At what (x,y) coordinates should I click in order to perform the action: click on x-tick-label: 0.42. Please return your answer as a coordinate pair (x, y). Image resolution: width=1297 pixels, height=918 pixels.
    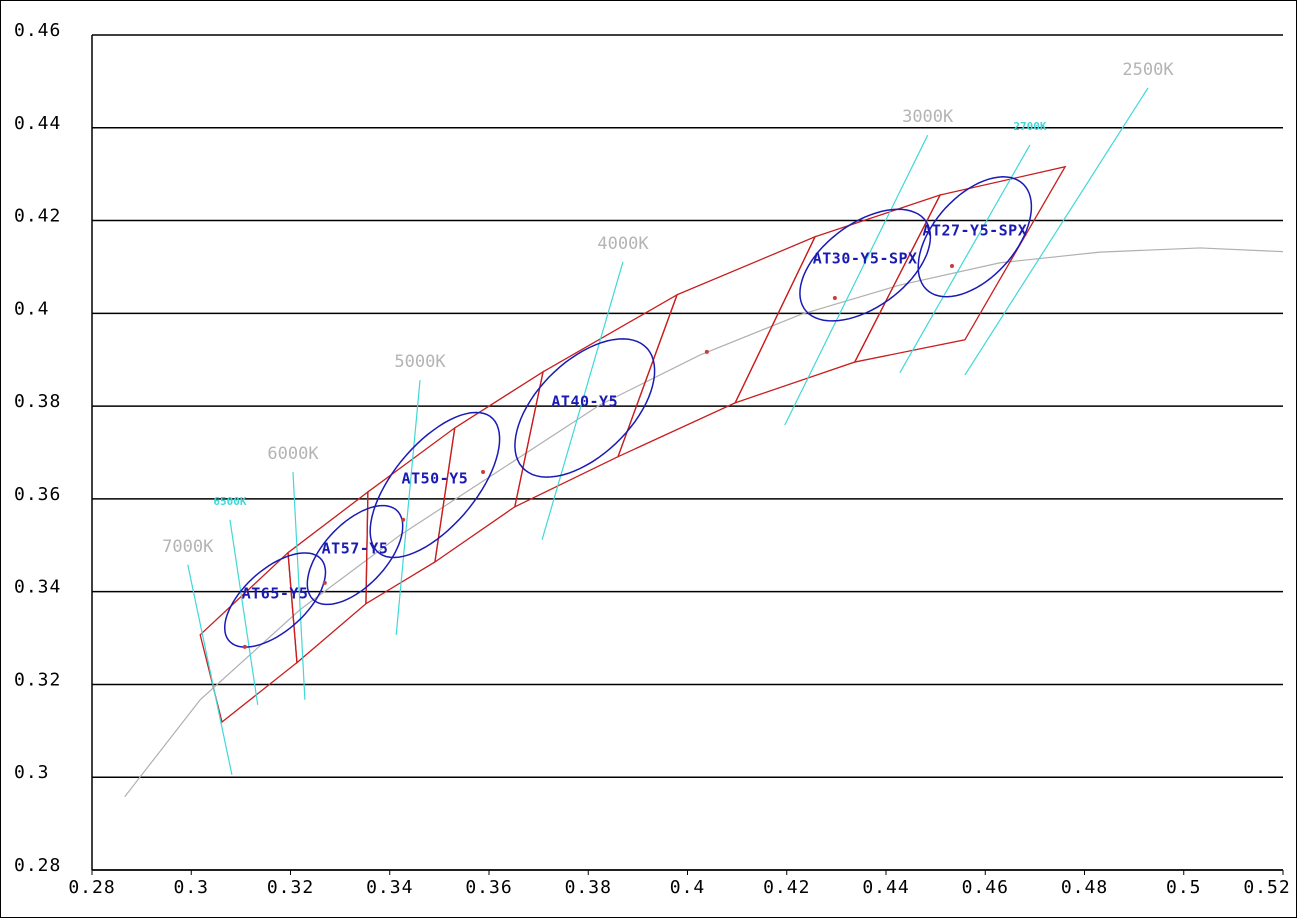
    Looking at the image, I should click on (786, 887).